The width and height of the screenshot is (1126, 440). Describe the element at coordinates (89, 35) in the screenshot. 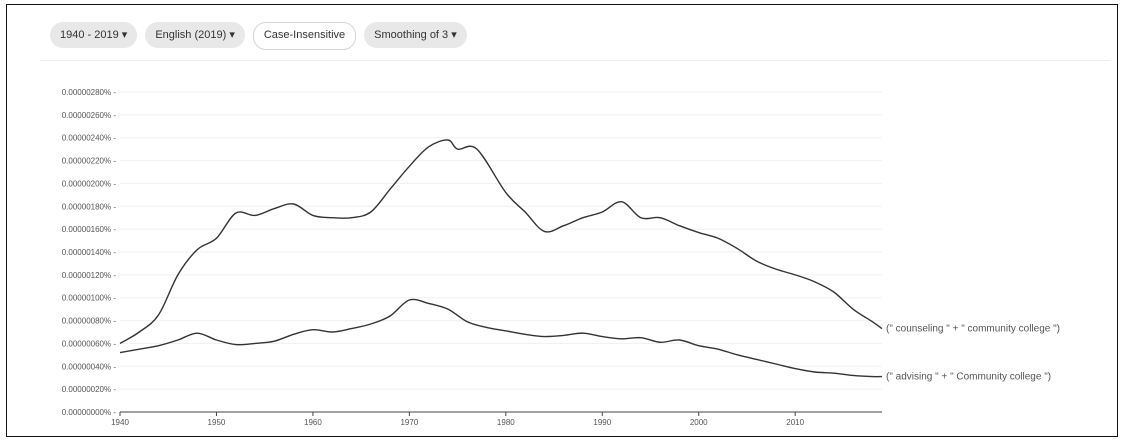

I see `year-range-label: 1940 - 2019` at that location.